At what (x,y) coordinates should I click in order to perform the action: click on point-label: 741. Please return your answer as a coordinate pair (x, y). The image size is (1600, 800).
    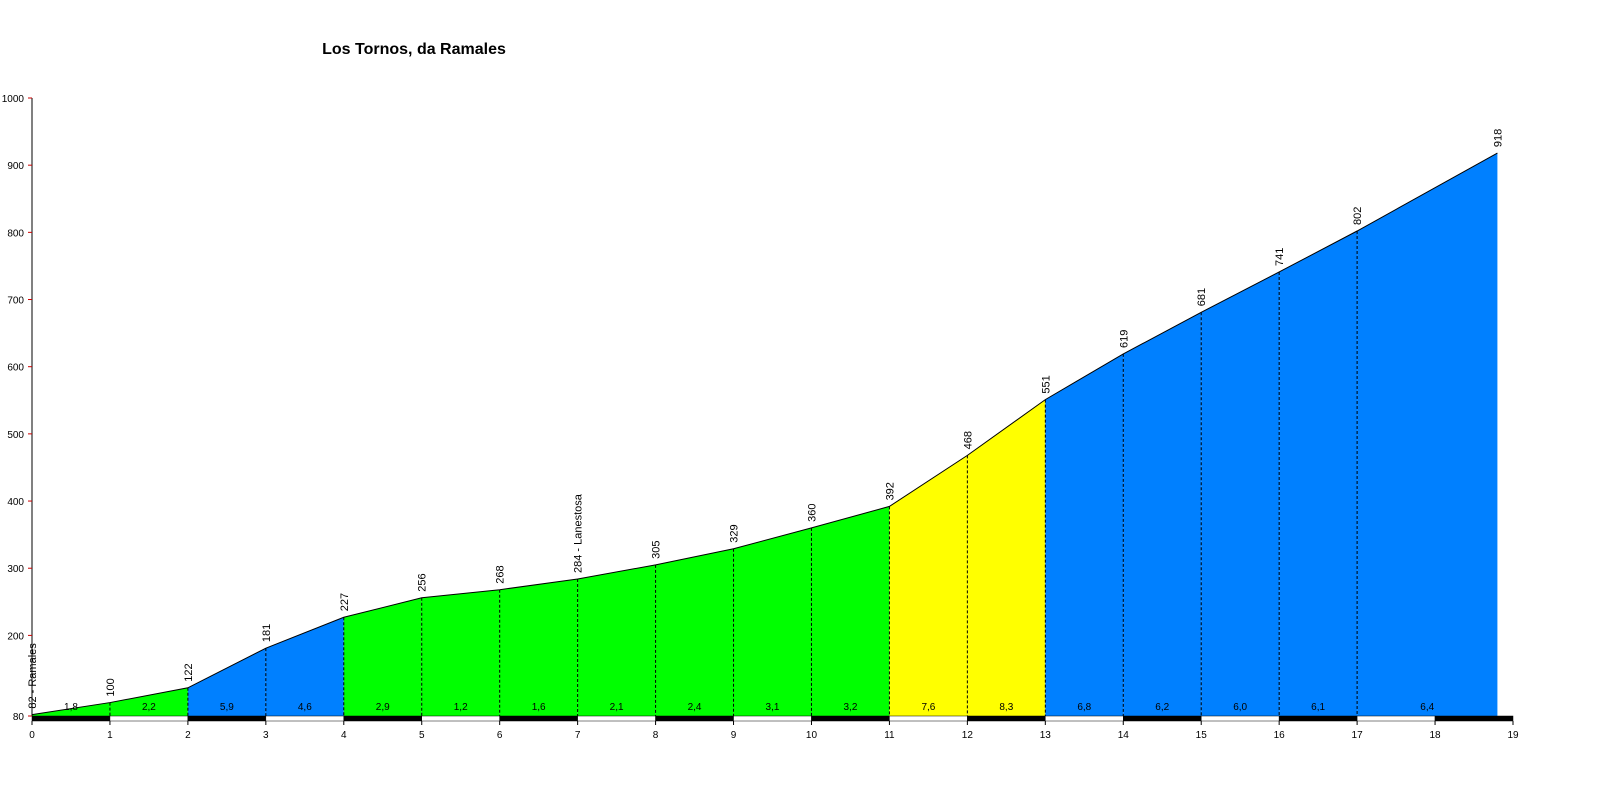
    Looking at the image, I should click on (1280, 257).